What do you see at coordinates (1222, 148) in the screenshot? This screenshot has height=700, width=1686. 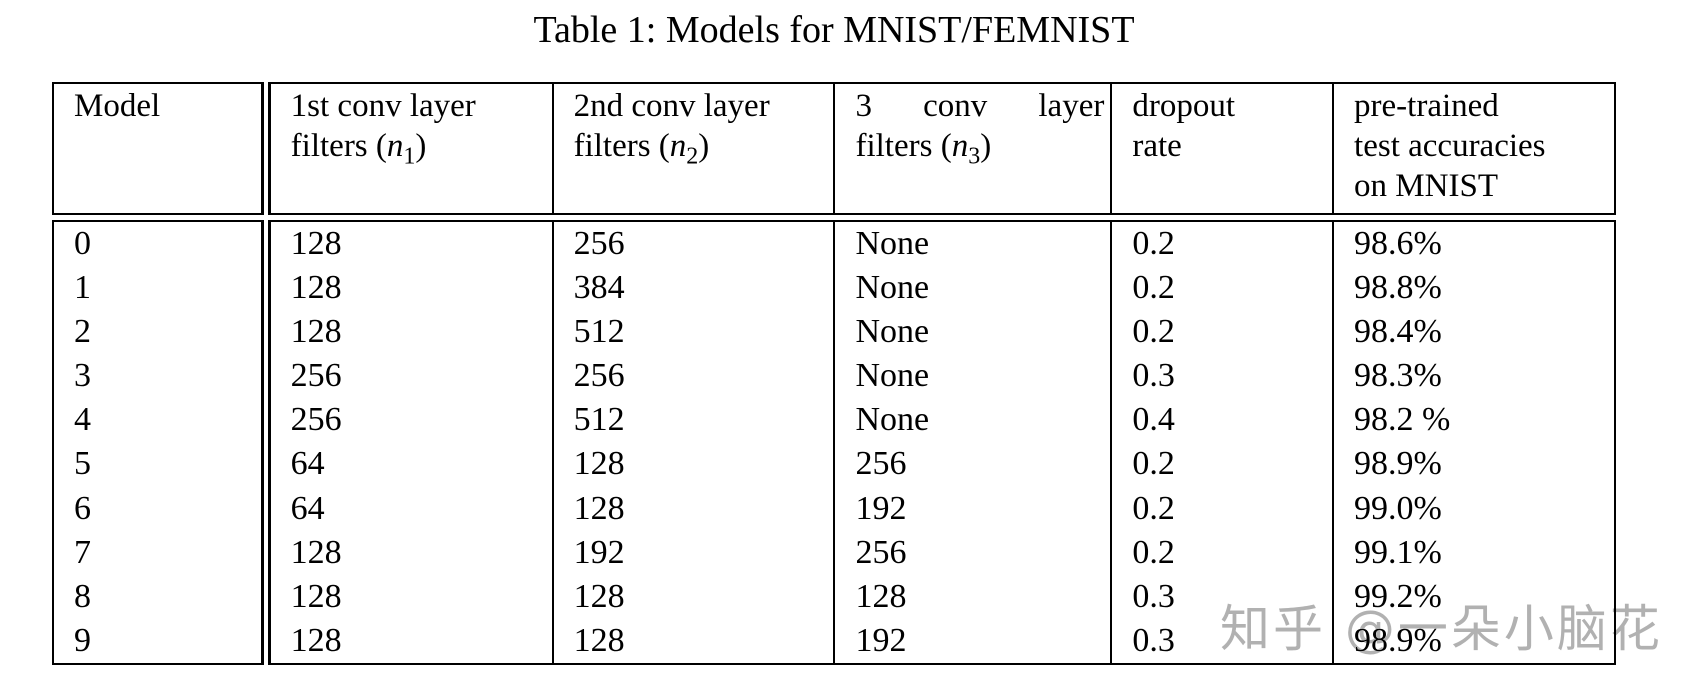 I see `col-header-dropout-rate: dropout rate` at bounding box center [1222, 148].